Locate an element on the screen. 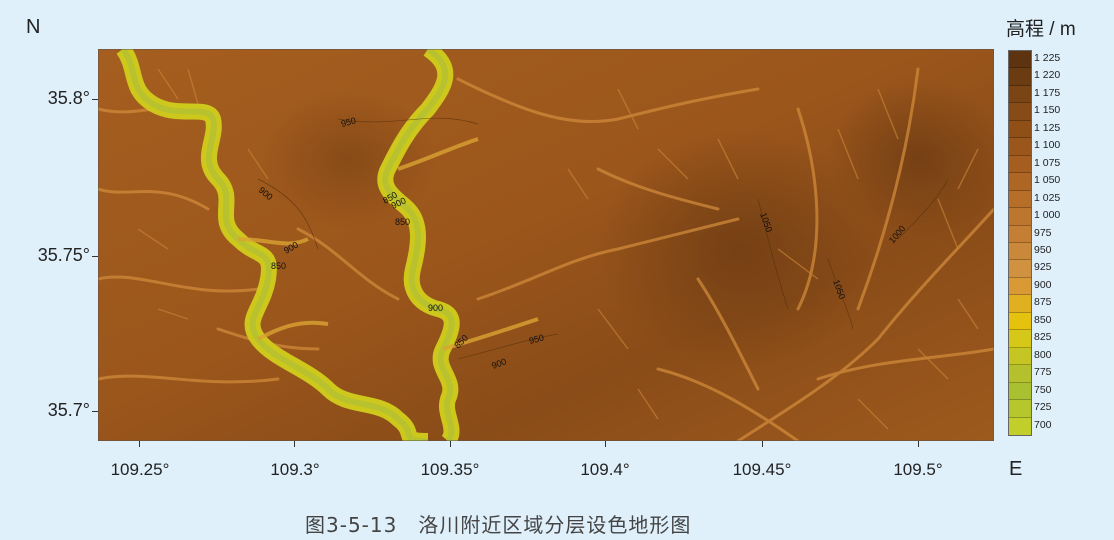  legend-label: 1 150 is located at coordinates (1047, 110).